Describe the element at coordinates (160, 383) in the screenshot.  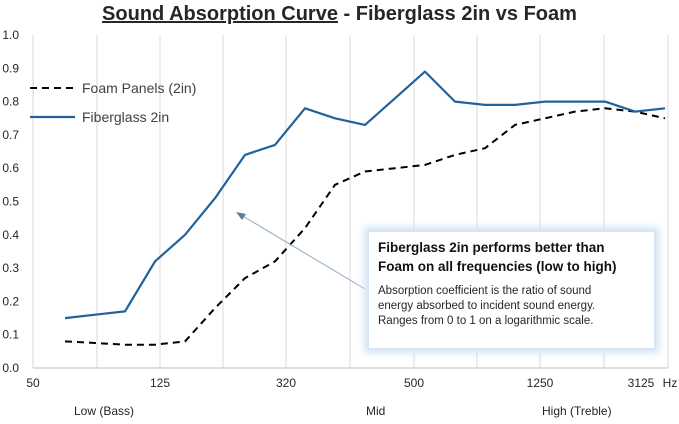
I see `x-tick-label: 125` at that location.